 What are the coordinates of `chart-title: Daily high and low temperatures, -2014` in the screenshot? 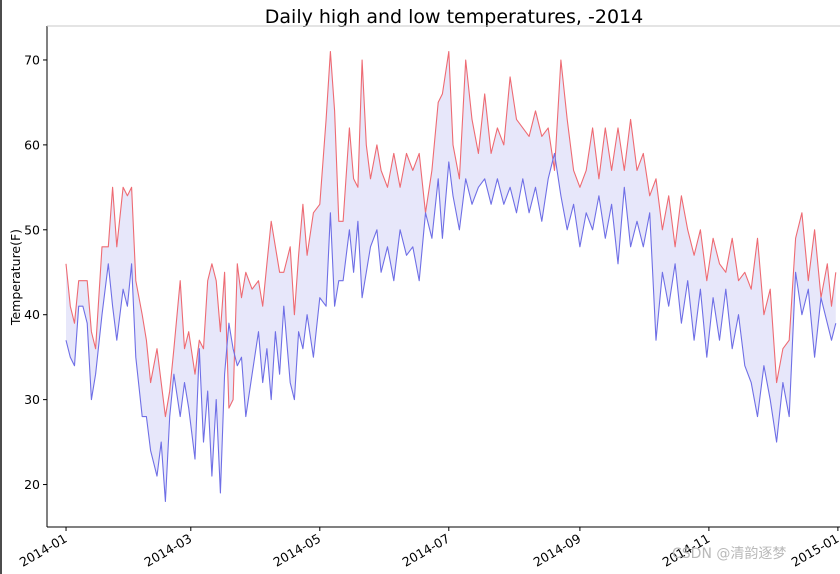 It's located at (454, 17).